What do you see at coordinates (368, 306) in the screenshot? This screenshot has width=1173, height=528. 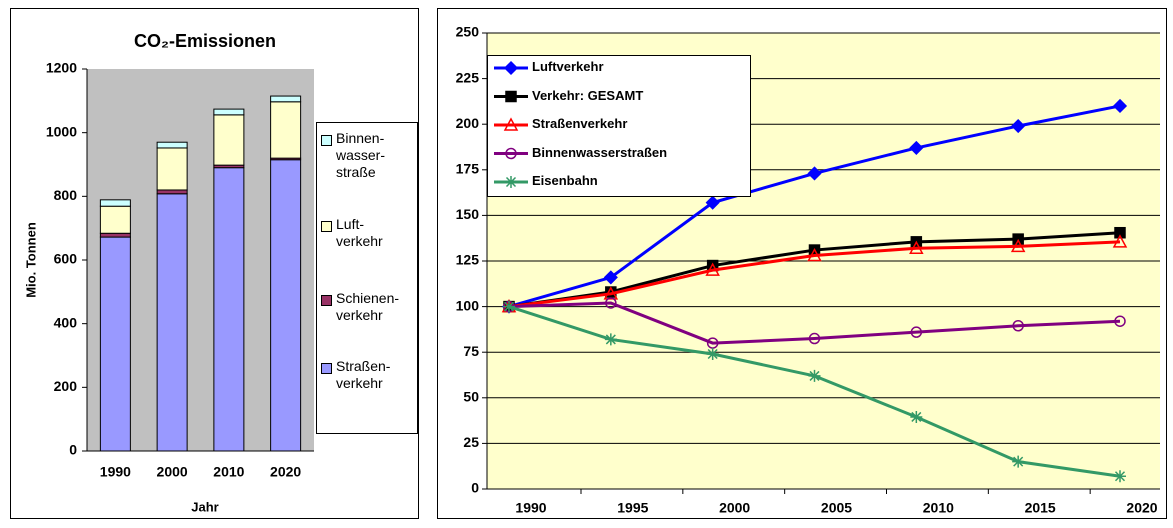 I see `legend-label: Schienen- verkehr` at bounding box center [368, 306].